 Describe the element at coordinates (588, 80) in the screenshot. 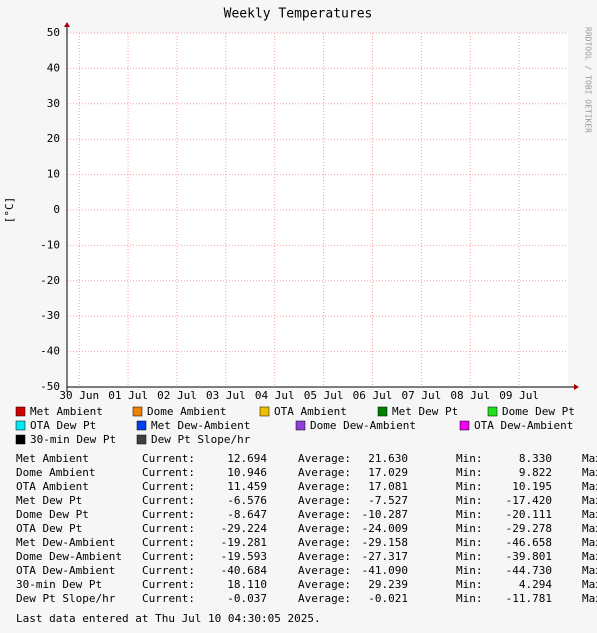

I see `watermark: RRDTOOL / TOBI OETIKER` at that location.